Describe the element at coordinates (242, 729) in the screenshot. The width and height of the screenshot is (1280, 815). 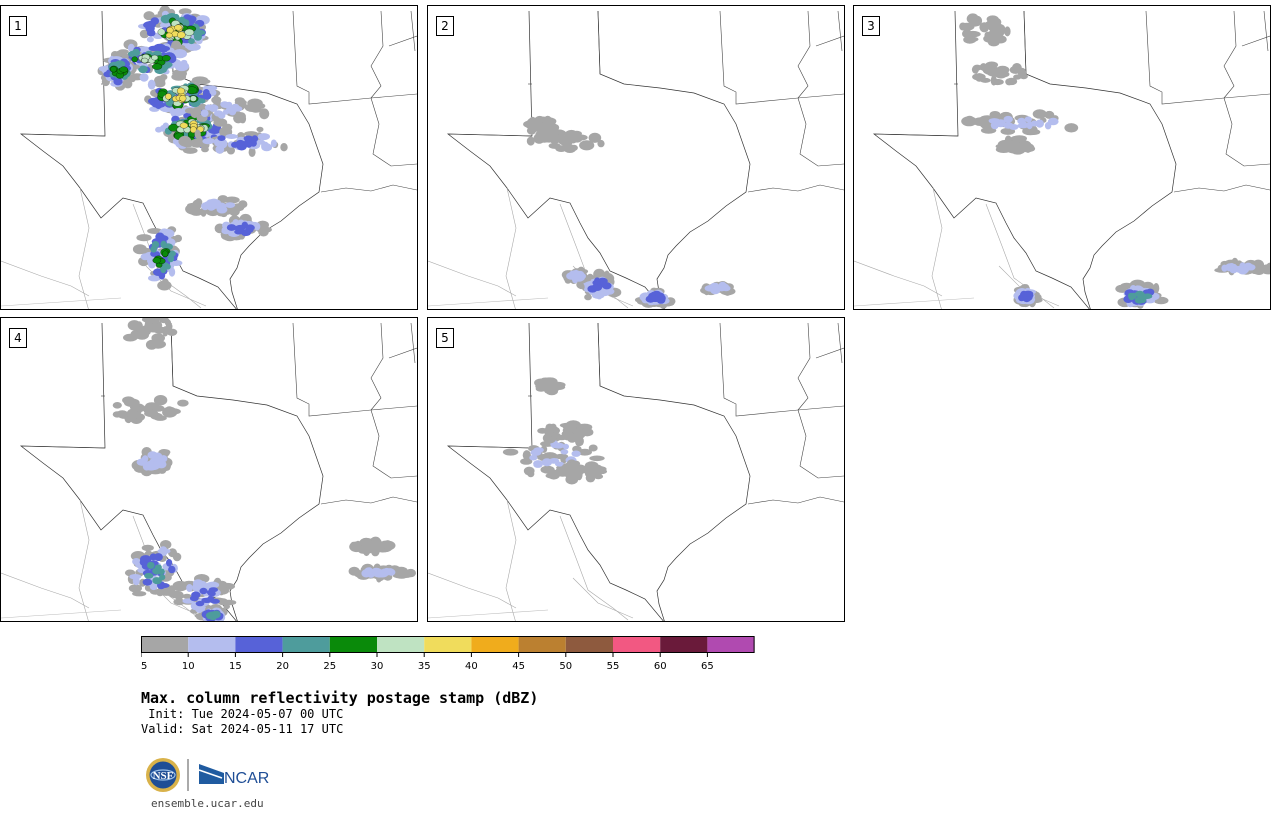
I see `valid-time: Valid: Sat 2024-05-11 17 UTC` at that location.